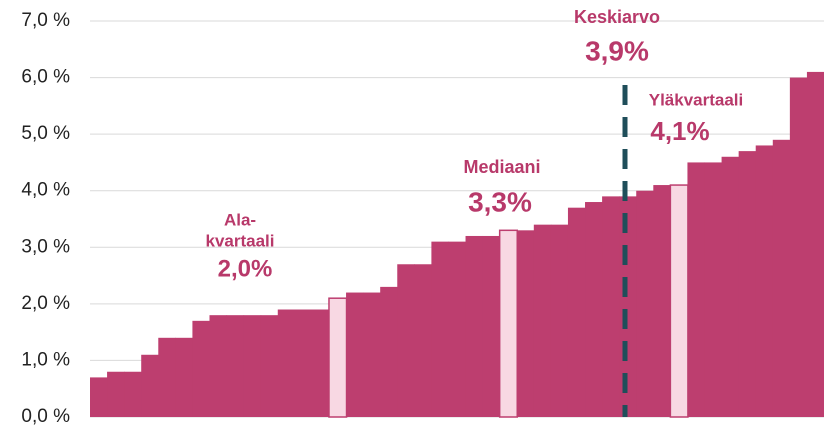 Image resolution: width=824 pixels, height=430 pixels. I want to click on y-tick-label: 3,0 %, so click(45, 246).